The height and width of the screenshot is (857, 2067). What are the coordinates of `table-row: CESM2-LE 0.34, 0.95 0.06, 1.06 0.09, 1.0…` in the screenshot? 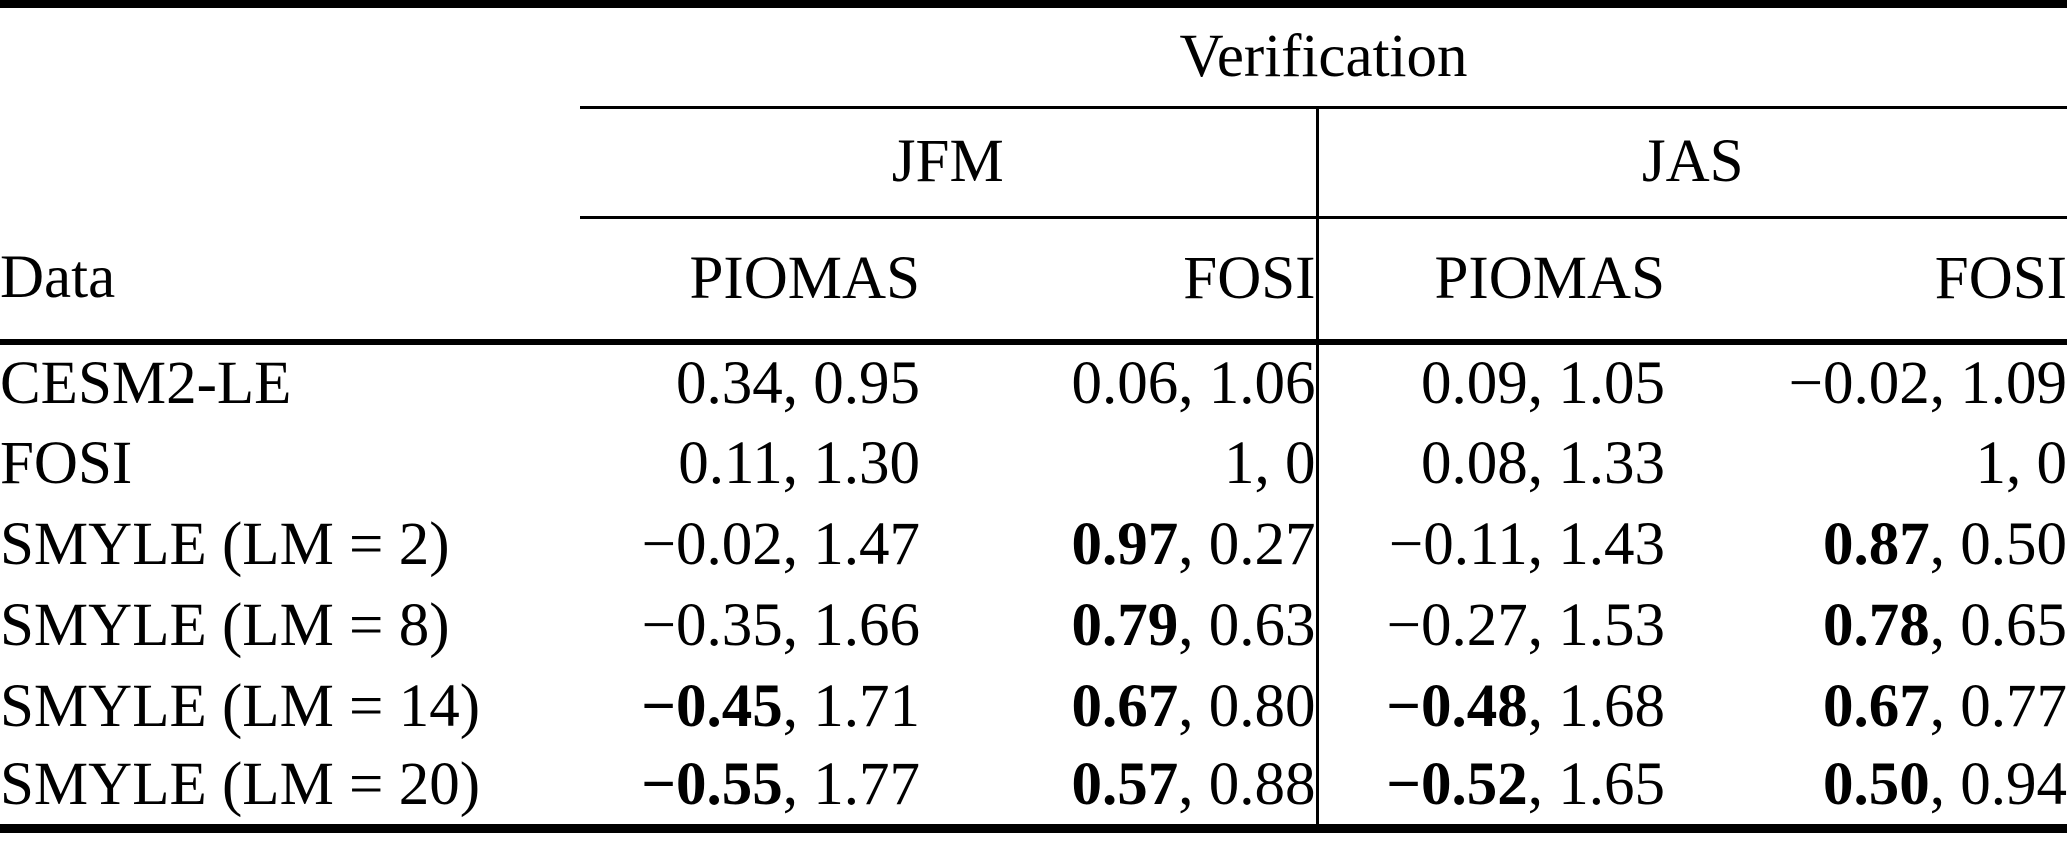 It's located at (1033, 382).